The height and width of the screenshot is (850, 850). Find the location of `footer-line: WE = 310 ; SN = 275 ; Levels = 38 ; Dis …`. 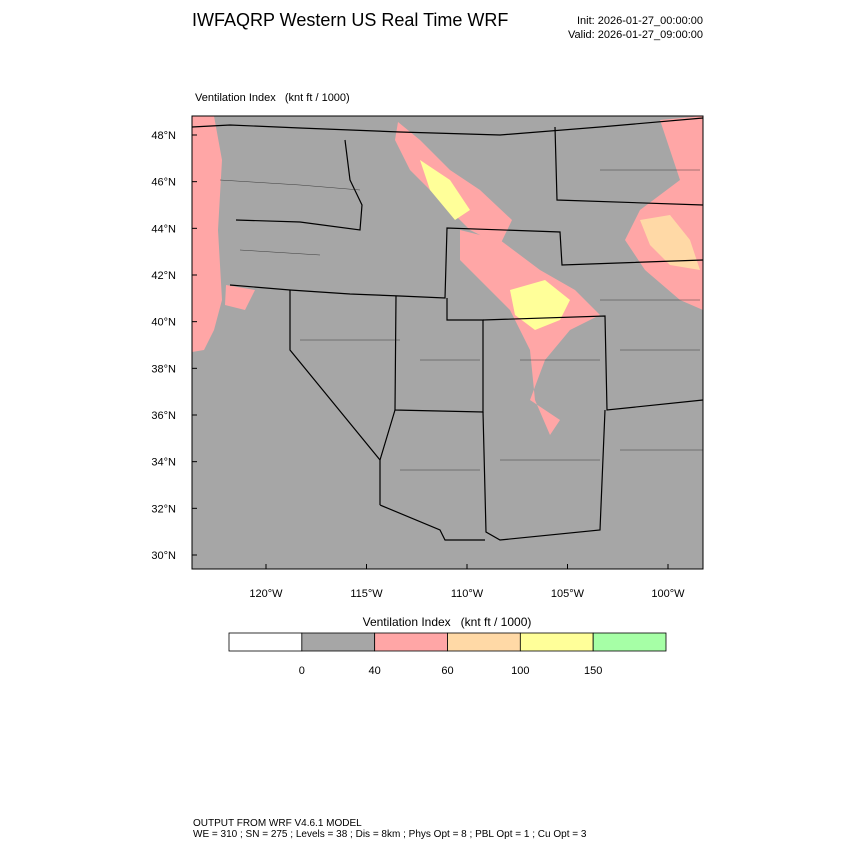

footer-line: WE = 310 ; SN = 275 ; Levels = 38 ; Dis … is located at coordinates (390, 834).